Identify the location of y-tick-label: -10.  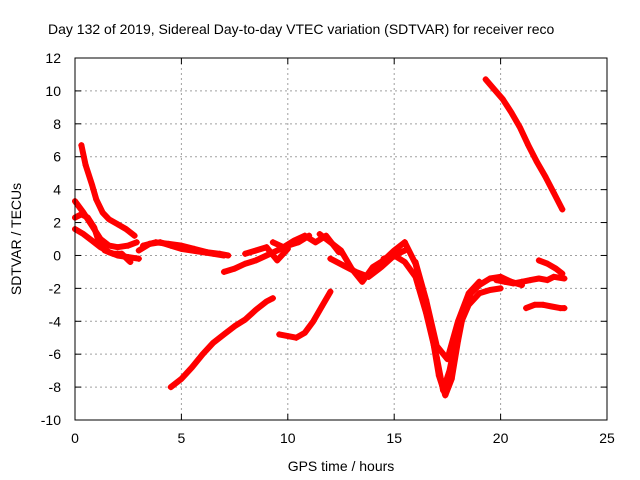
(51, 420).